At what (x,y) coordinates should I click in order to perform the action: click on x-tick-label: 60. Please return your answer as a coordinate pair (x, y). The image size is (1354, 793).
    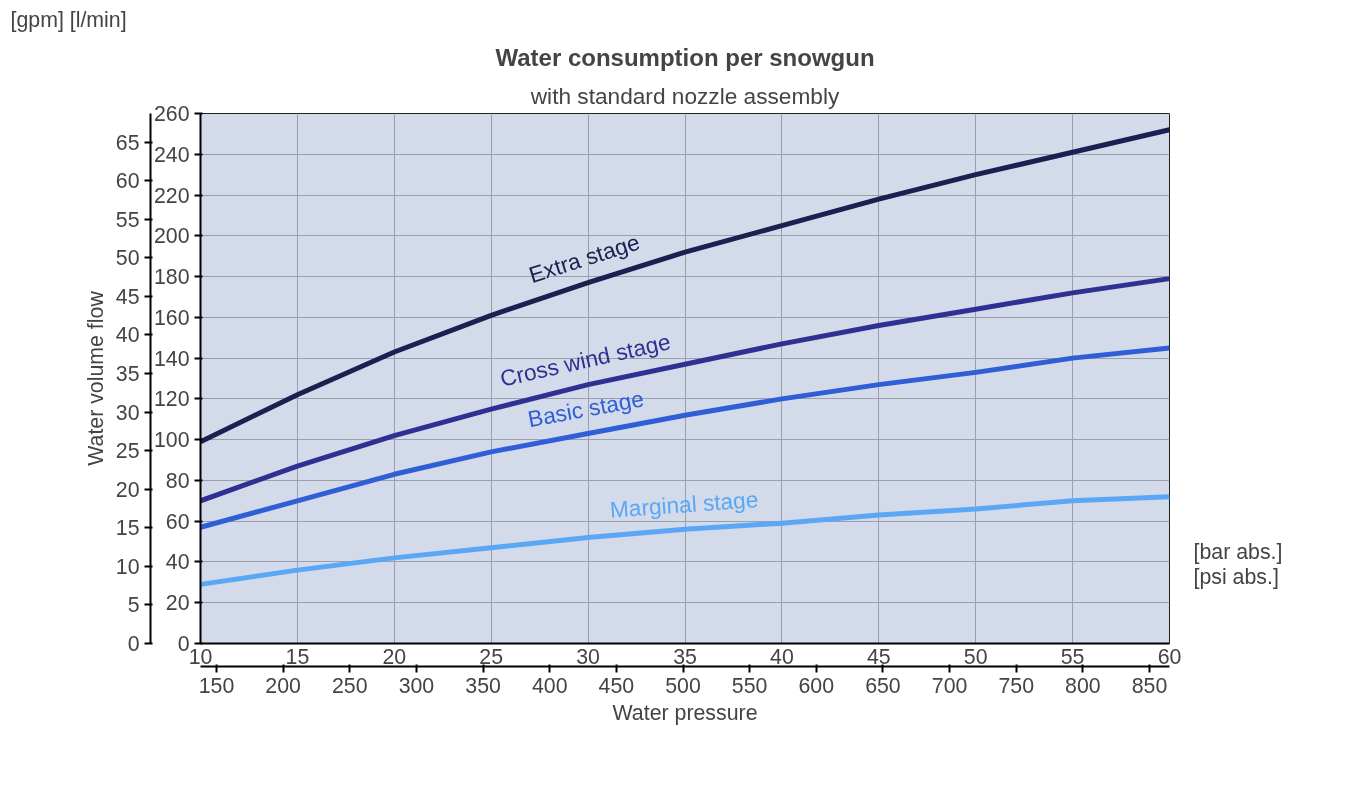
    Looking at the image, I should click on (1169, 656).